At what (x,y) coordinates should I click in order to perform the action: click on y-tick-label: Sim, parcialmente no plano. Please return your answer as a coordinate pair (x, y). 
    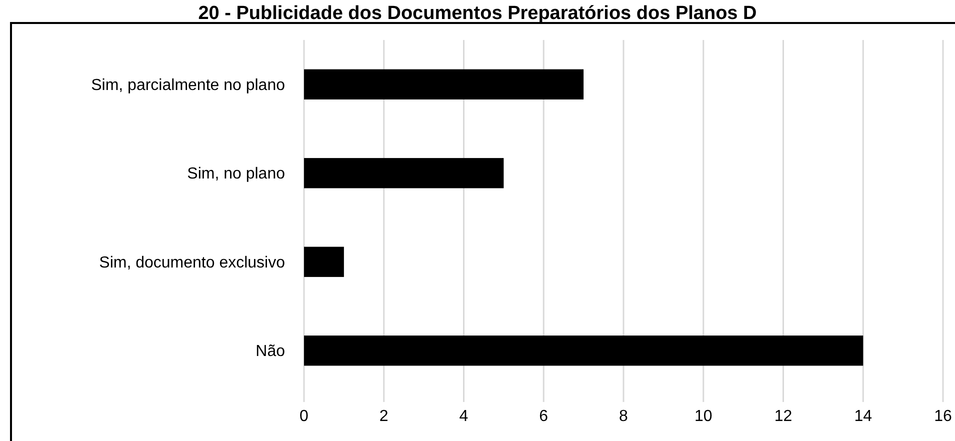
    Looking at the image, I should click on (188, 85).